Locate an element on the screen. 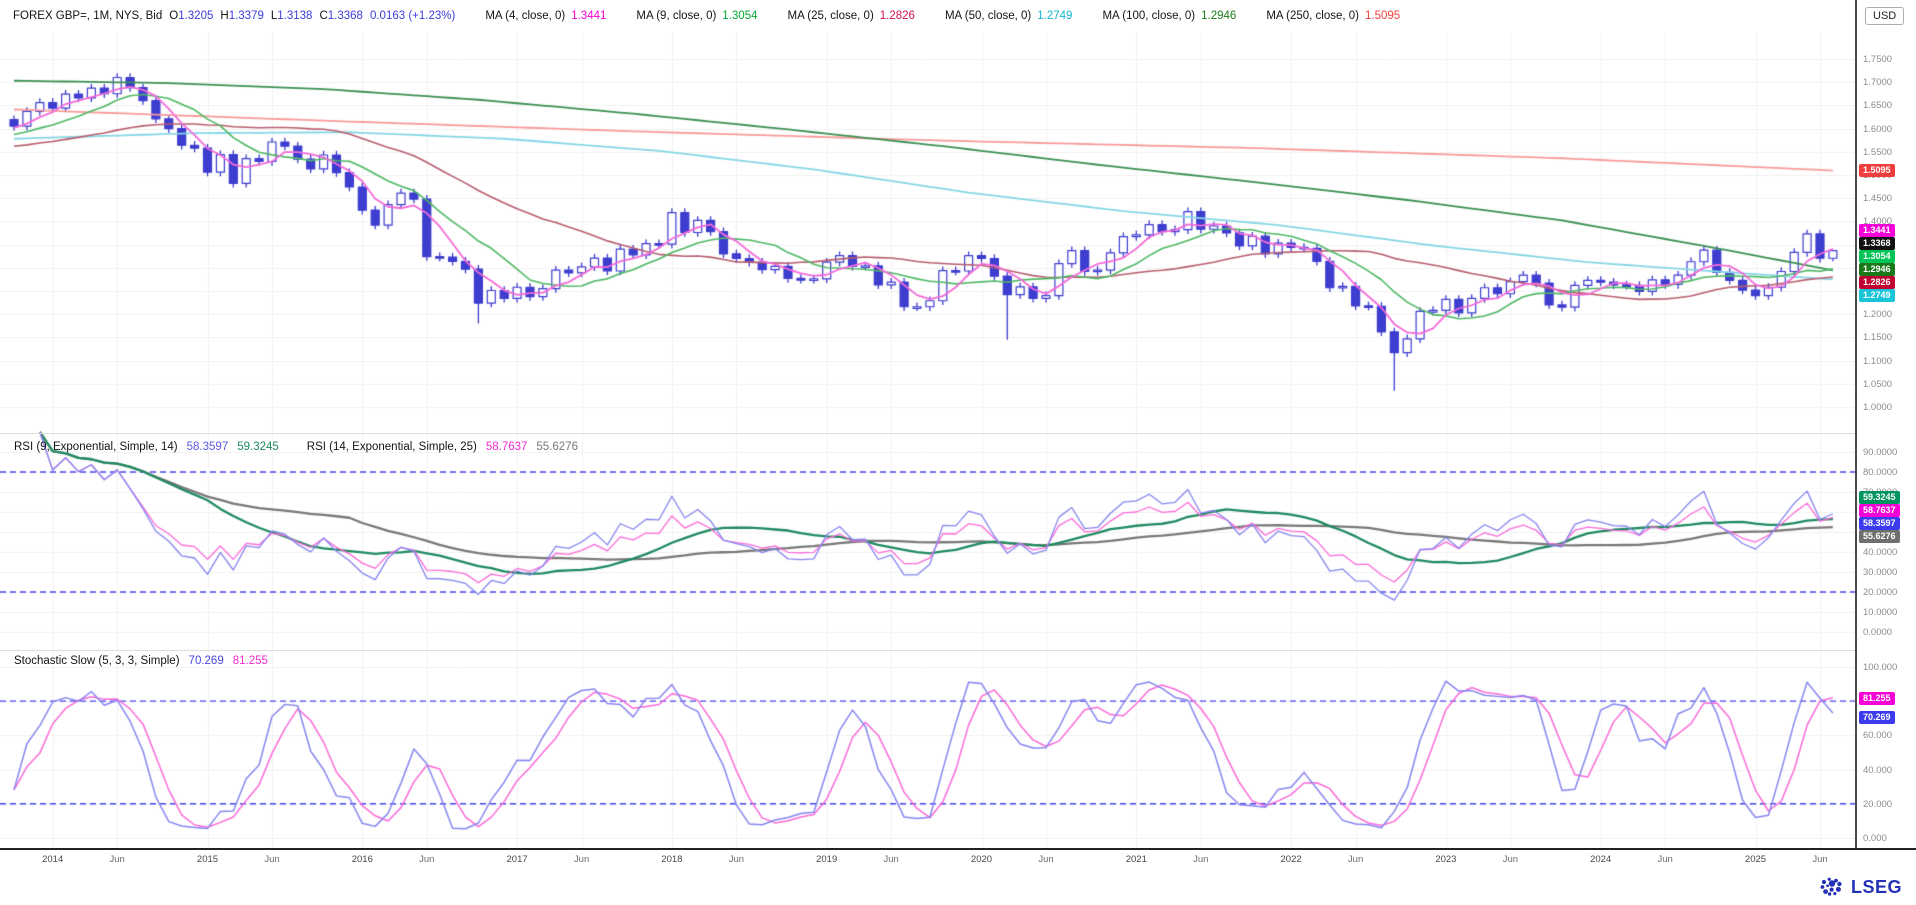  time-tick-year: 2015 is located at coordinates (207, 859).